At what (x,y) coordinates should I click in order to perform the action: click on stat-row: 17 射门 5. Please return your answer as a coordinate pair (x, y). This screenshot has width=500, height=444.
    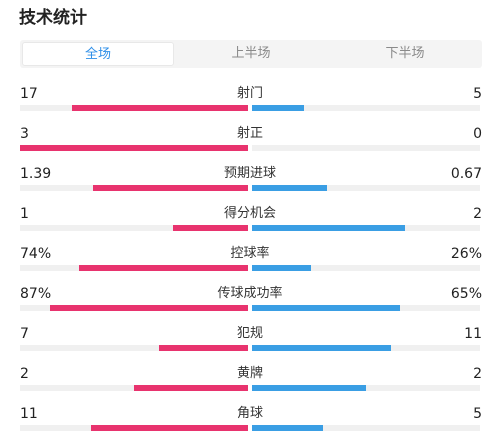
    Looking at the image, I should click on (250, 104).